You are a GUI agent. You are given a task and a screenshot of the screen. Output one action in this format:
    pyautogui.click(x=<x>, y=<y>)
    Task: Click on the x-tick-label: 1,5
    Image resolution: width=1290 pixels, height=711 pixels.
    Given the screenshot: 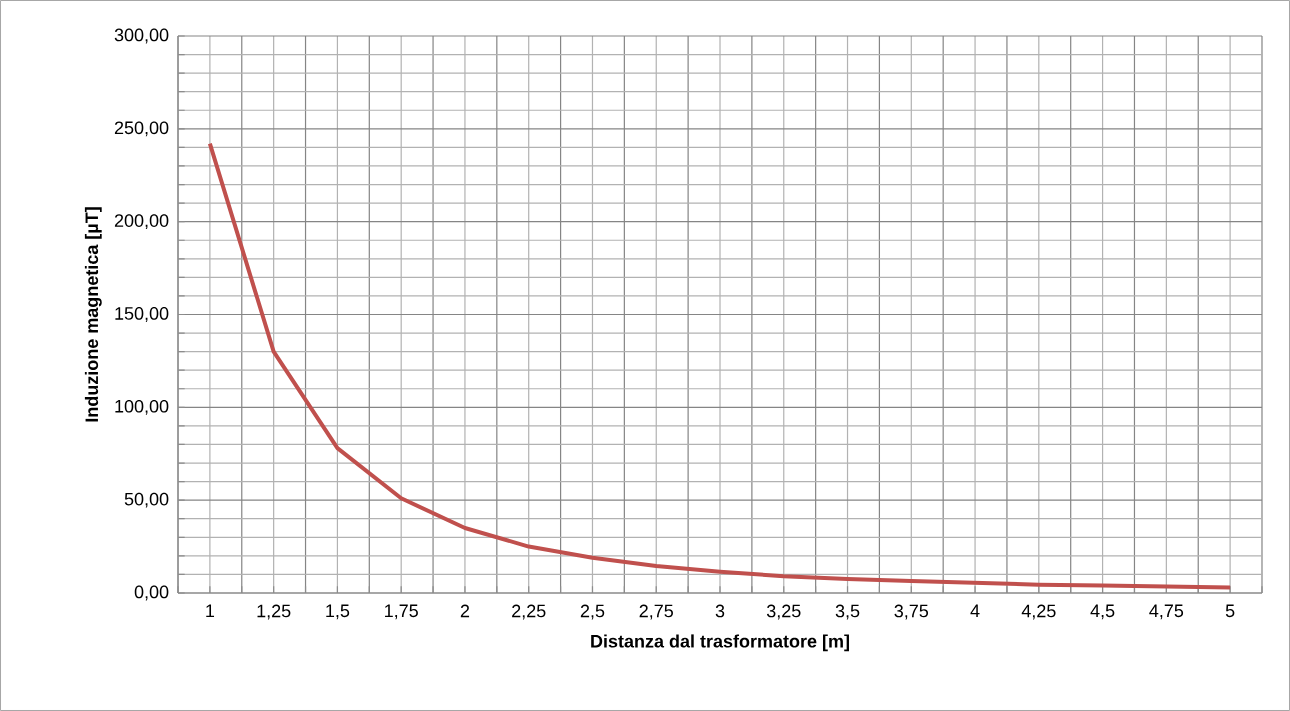 What is the action you would take?
    pyautogui.click(x=338, y=612)
    